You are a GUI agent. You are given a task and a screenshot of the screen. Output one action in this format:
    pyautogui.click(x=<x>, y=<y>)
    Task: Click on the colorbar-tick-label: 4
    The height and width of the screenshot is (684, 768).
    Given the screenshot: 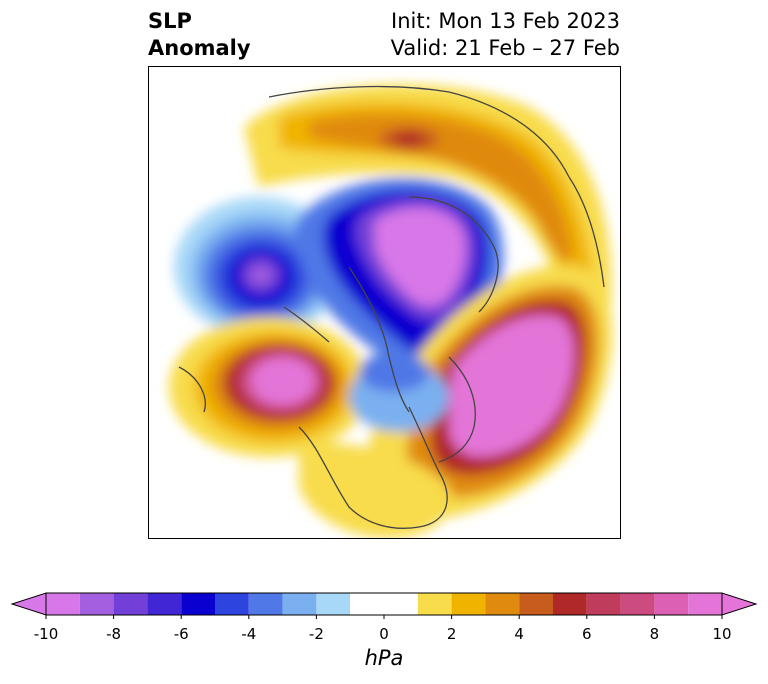 What is the action you would take?
    pyautogui.click(x=519, y=634)
    